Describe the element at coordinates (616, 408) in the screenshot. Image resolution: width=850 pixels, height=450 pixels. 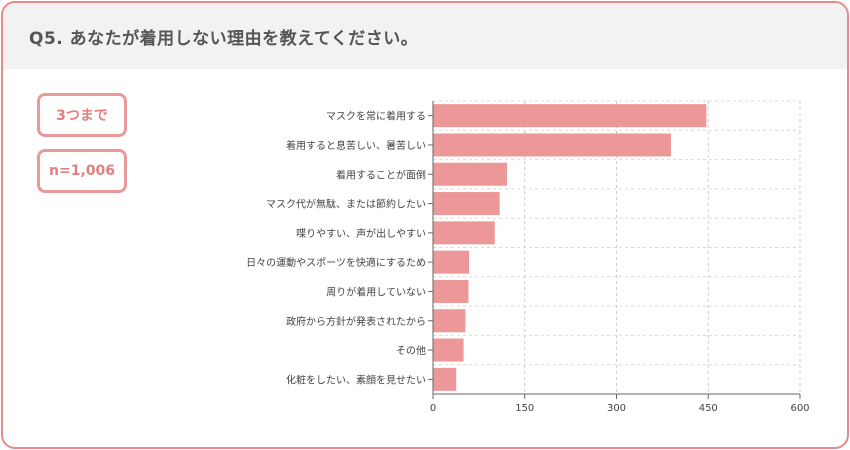
I see `x-tick-label: 300` at that location.